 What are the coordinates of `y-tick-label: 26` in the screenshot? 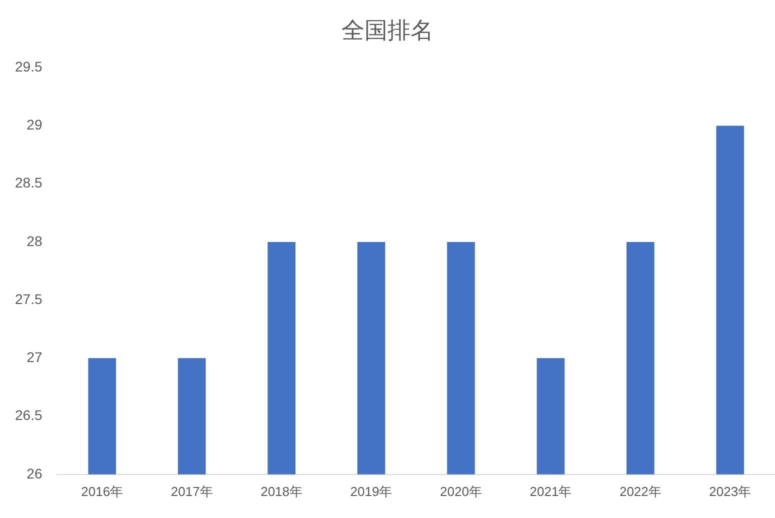 It's located at (34, 473).